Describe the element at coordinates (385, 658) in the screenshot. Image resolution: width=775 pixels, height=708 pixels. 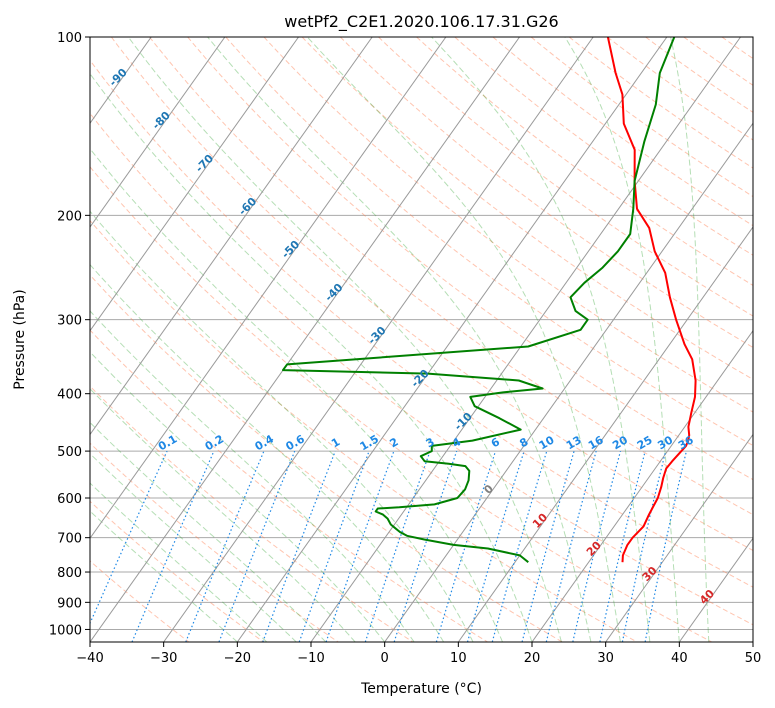
I see `x-tick-label: 0` at that location.